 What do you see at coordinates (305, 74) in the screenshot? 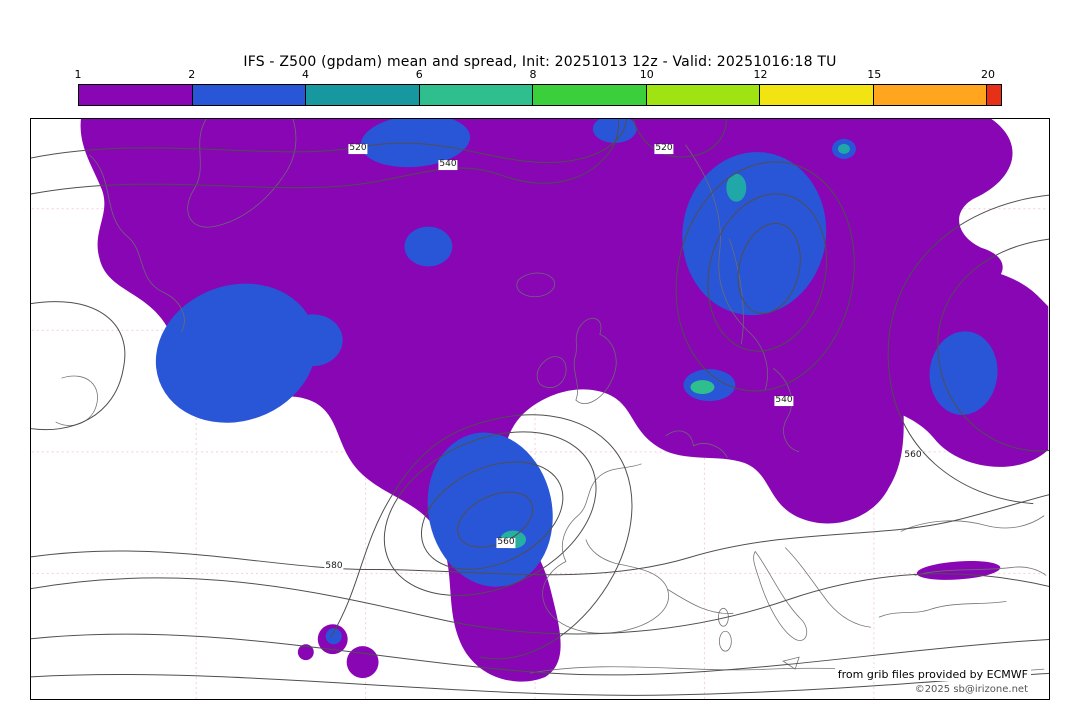
I see `colorbar-tick-label: 4` at bounding box center [305, 74].